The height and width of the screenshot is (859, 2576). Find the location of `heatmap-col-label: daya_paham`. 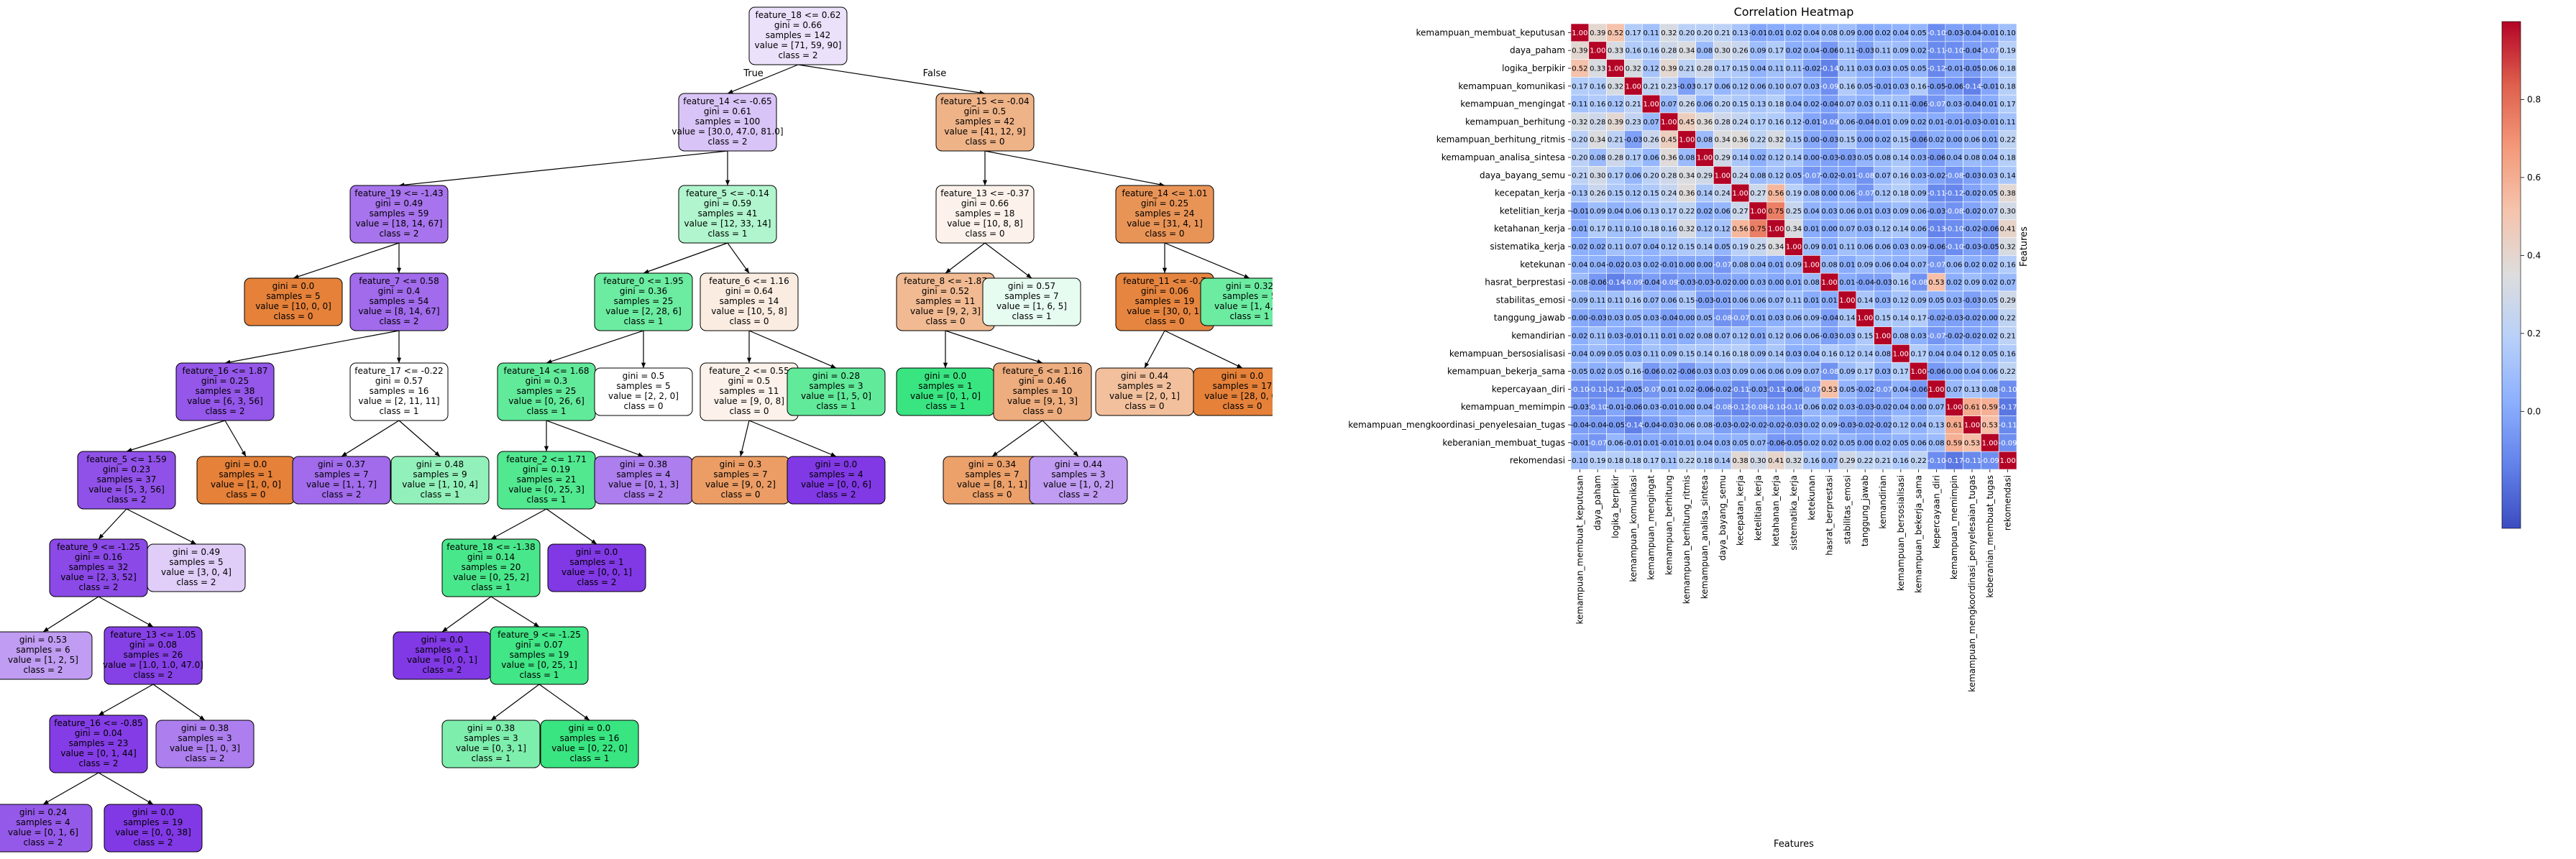

heatmap-col-label: daya_paham is located at coordinates (1597, 502).